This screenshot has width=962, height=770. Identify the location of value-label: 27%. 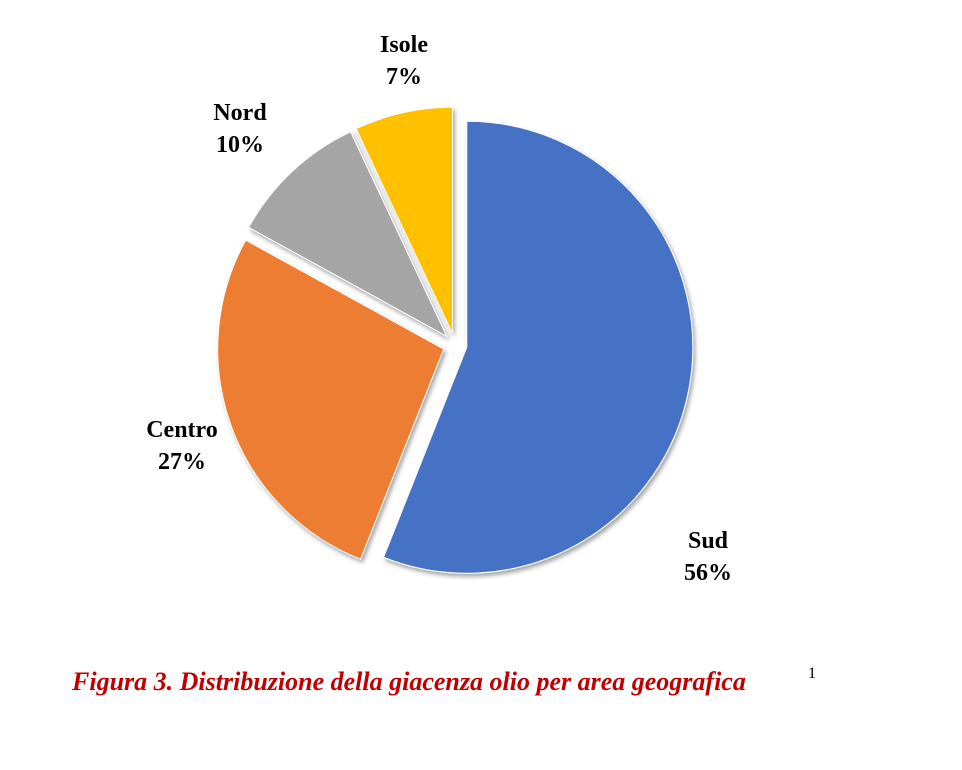
(182, 462).